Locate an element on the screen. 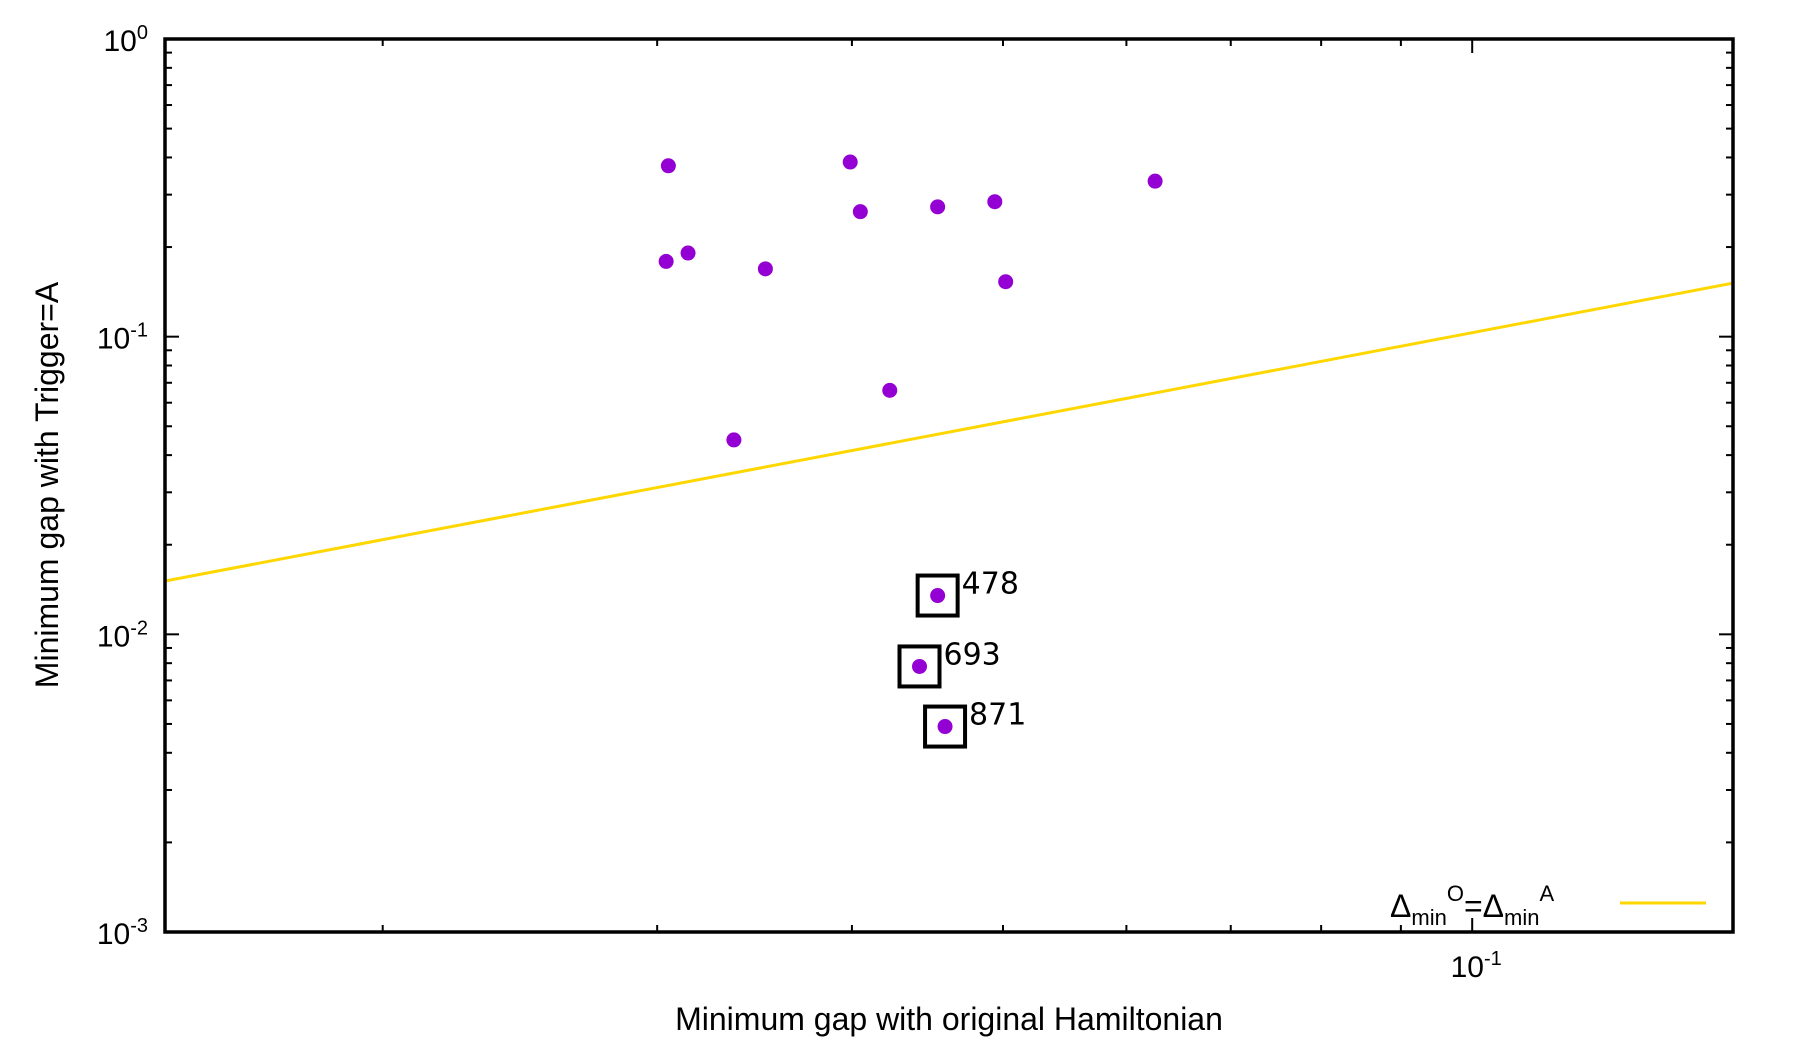  point-label: 693 is located at coordinates (972, 654).